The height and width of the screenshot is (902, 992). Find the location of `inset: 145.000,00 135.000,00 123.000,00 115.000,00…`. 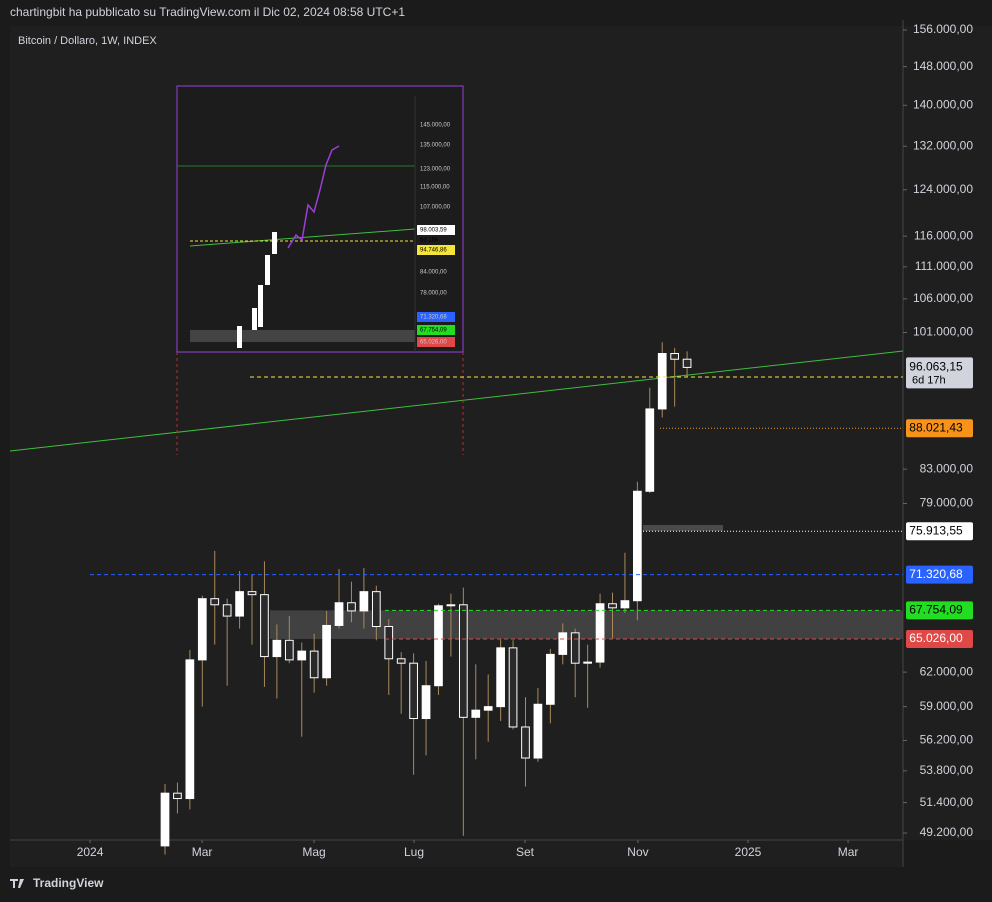

inset: 145.000,00 135.000,00 123.000,00 115.000,00… is located at coordinates (320, 270).